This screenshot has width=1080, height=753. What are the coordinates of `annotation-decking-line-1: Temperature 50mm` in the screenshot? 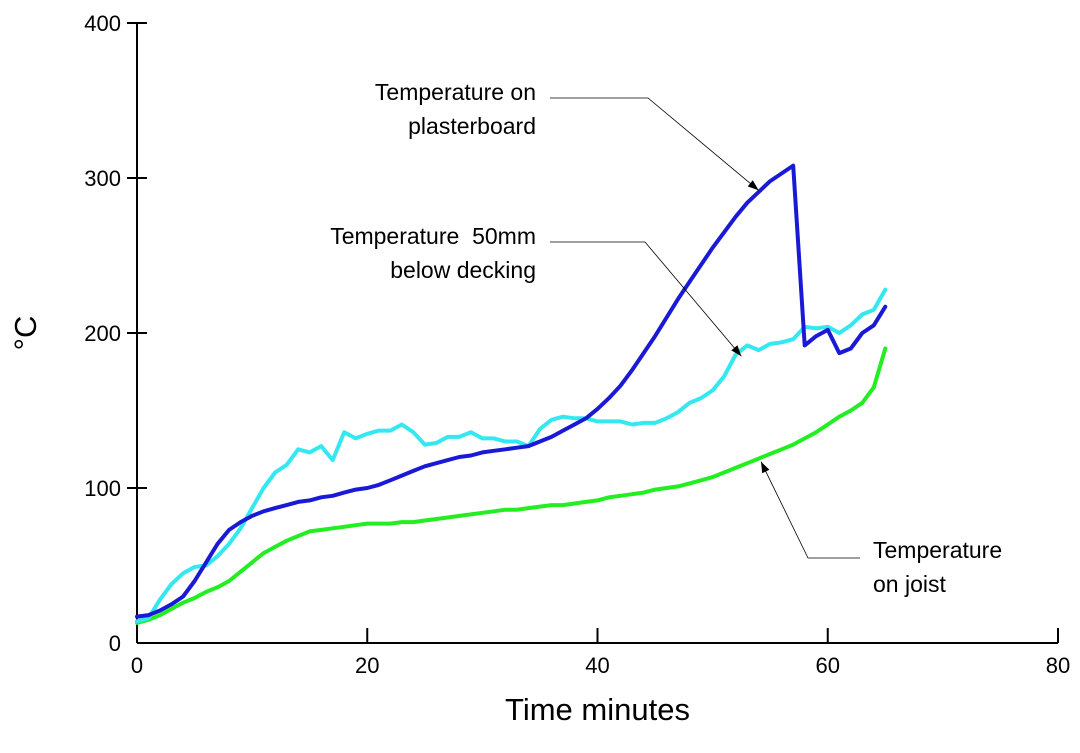 It's located at (433, 236).